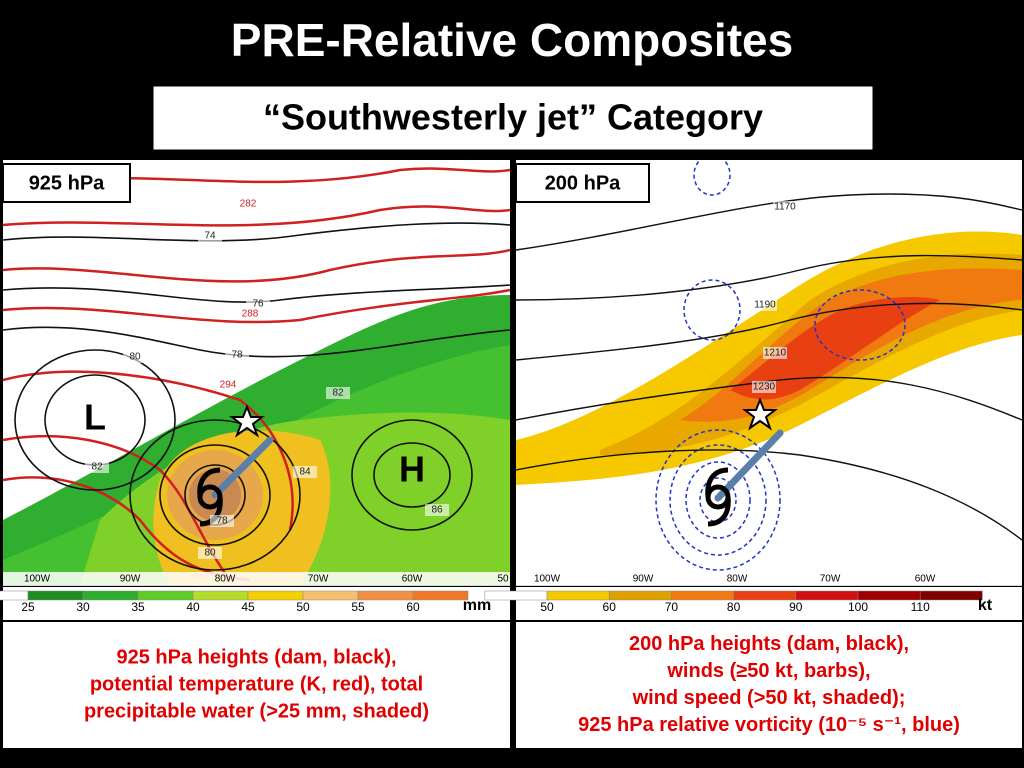 The image size is (1024, 768). What do you see at coordinates (95, 417) in the screenshot?
I see `pressure-center: L` at bounding box center [95, 417].